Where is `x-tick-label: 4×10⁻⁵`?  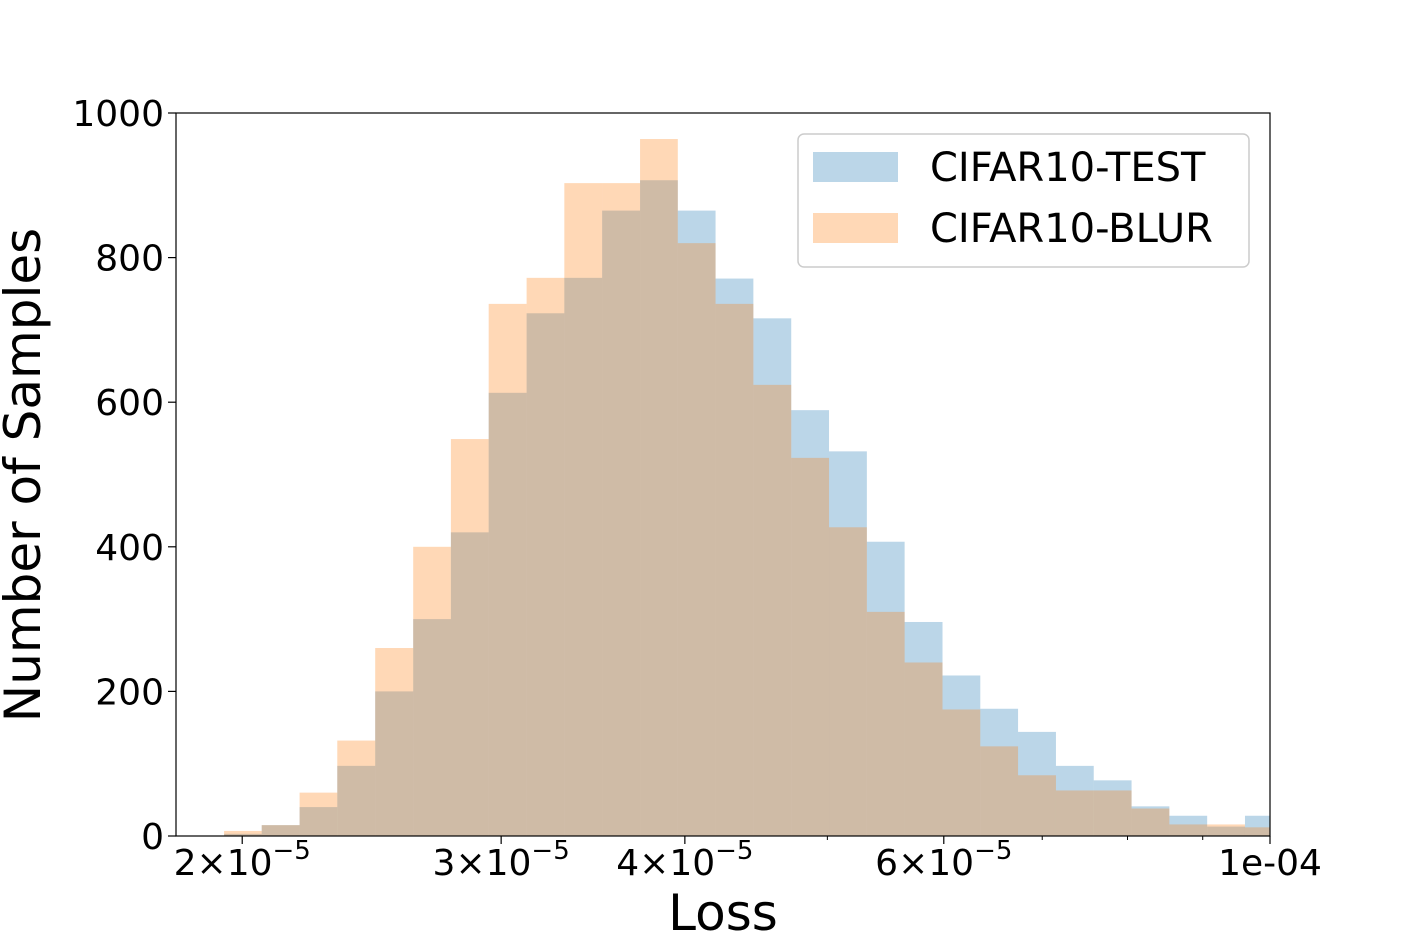
x-tick-label: 4×10⁻⁵ is located at coordinates (684, 860).